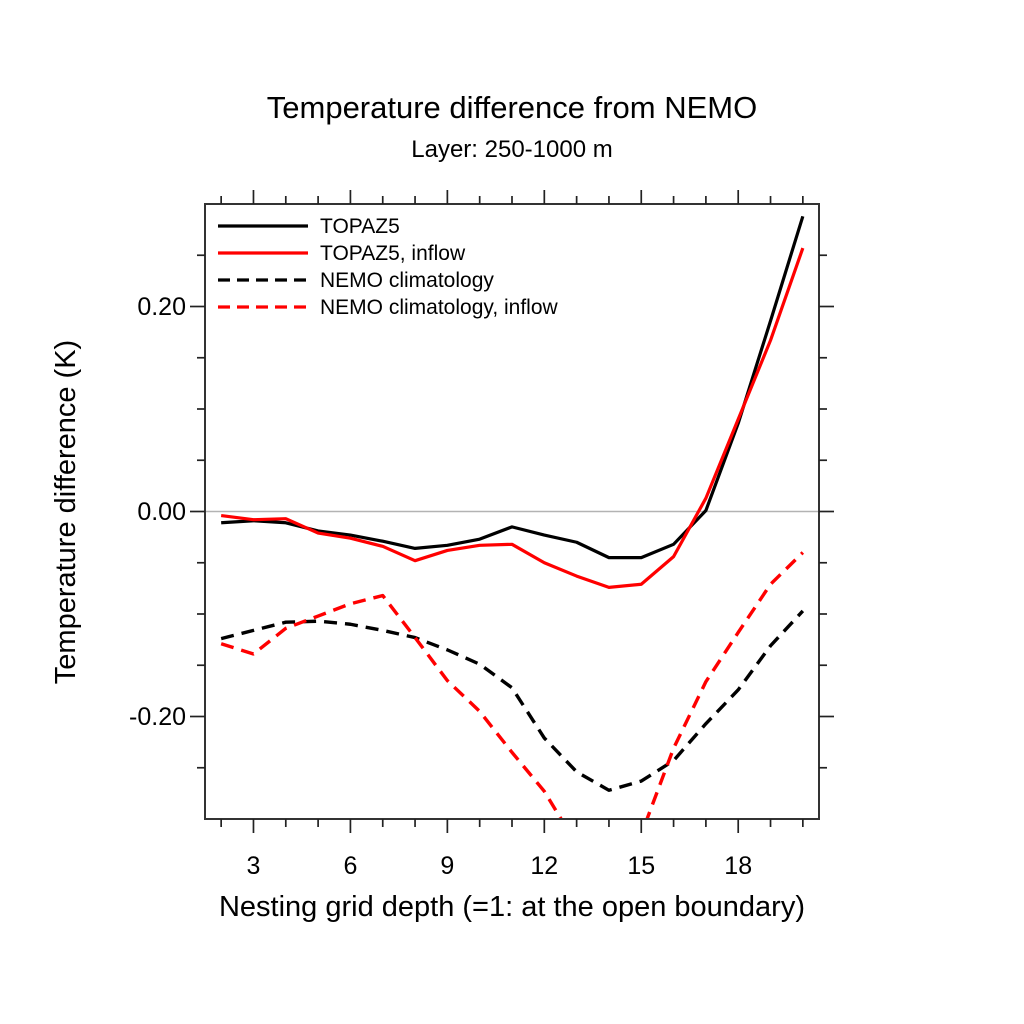  Describe the element at coordinates (161, 307) in the screenshot. I see `y-tick-label: 0.20` at that location.